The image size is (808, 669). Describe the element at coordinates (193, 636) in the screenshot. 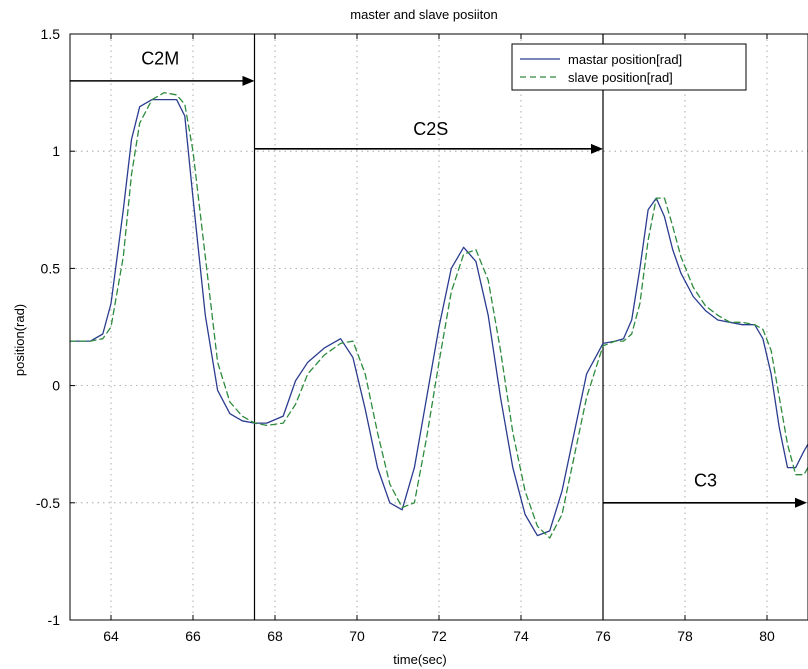

I see `x-tick-label: 66` at that location.